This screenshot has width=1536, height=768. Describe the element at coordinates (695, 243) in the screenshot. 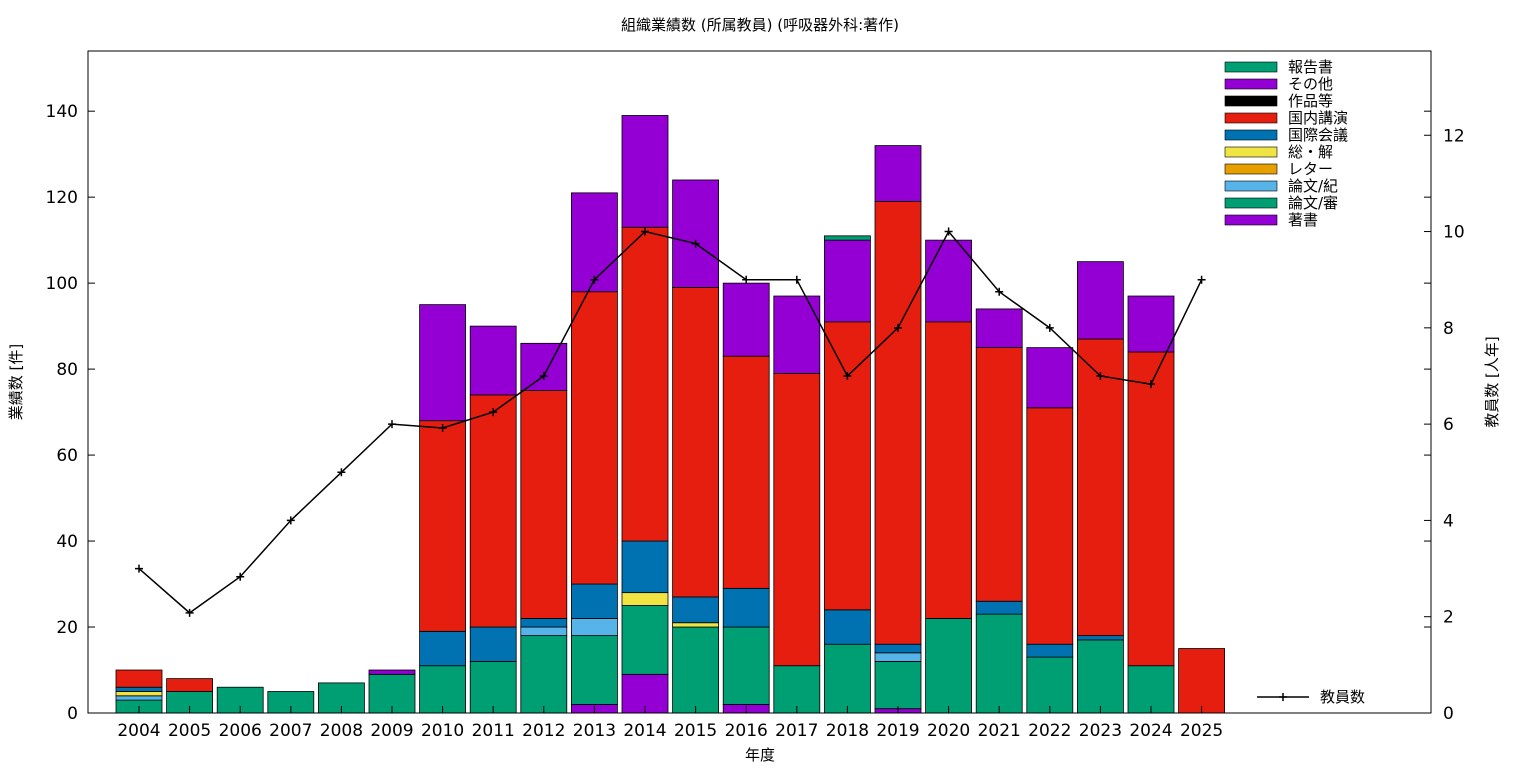

I see `line-point-2015` at that location.